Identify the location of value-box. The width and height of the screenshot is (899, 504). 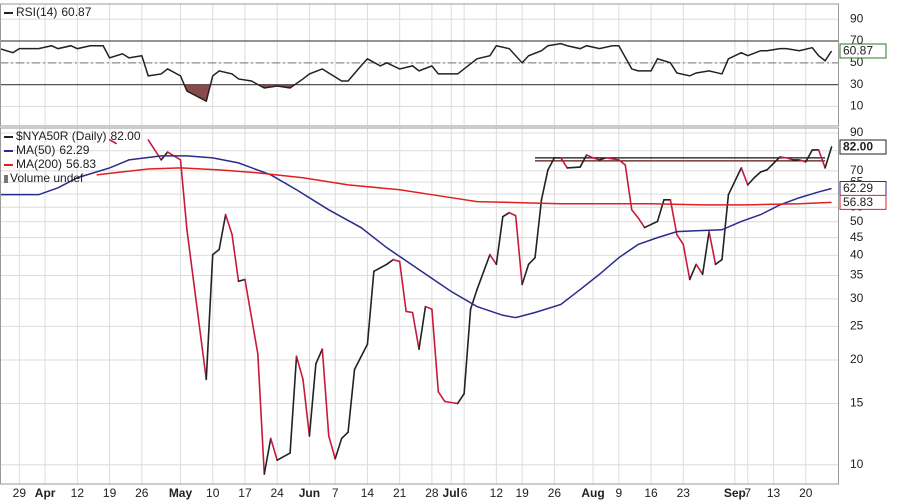
(863, 202).